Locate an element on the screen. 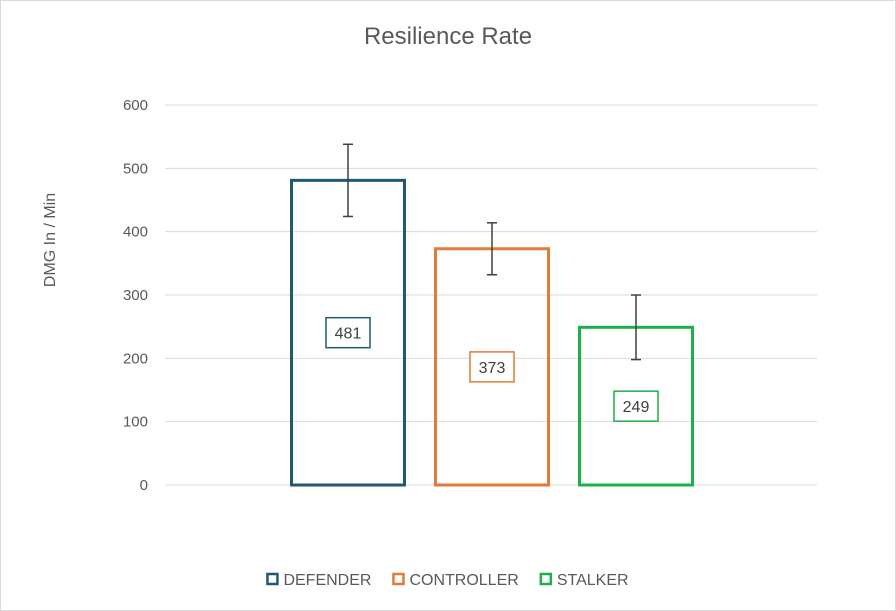  legend: DEFENDER CONTROLLER STALKER is located at coordinates (447, 580).